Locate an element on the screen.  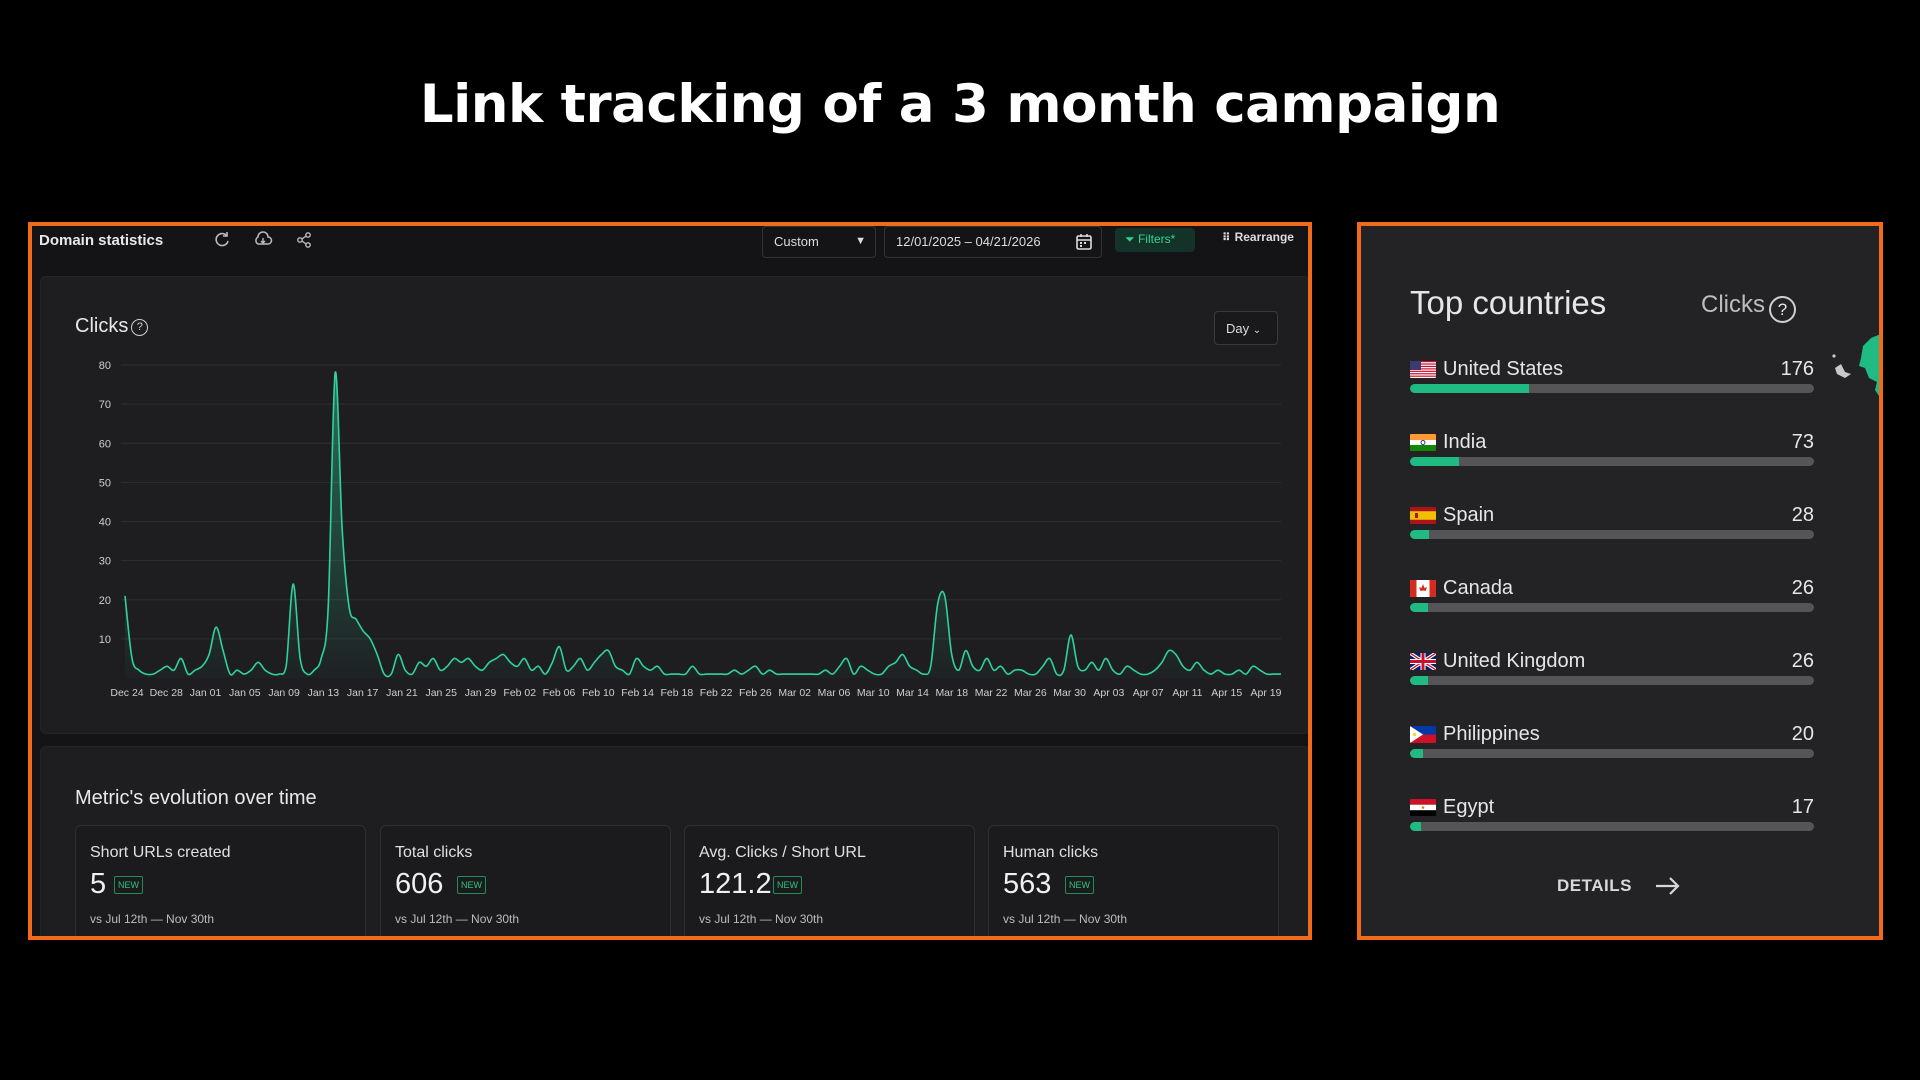
x-tick-label: Mar 30 is located at coordinates (1069, 693).